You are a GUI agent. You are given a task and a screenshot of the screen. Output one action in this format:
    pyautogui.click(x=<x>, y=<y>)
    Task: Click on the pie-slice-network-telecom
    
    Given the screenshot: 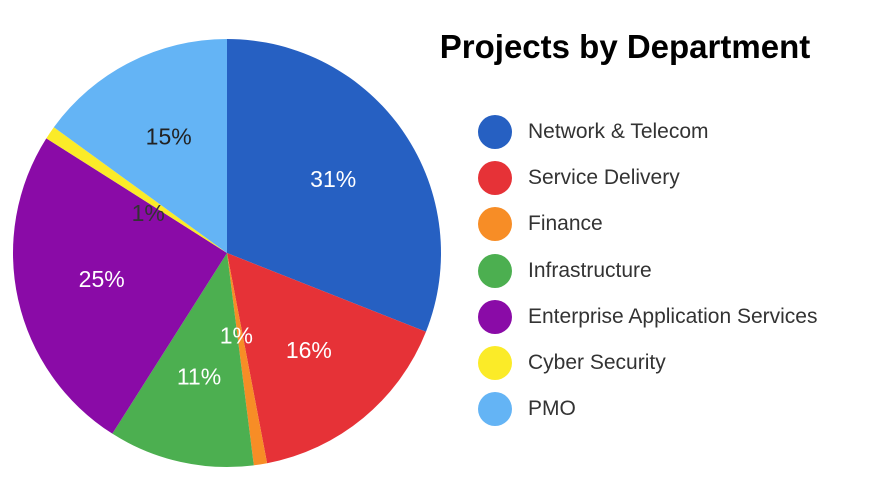 What is the action you would take?
    pyautogui.click(x=334, y=185)
    